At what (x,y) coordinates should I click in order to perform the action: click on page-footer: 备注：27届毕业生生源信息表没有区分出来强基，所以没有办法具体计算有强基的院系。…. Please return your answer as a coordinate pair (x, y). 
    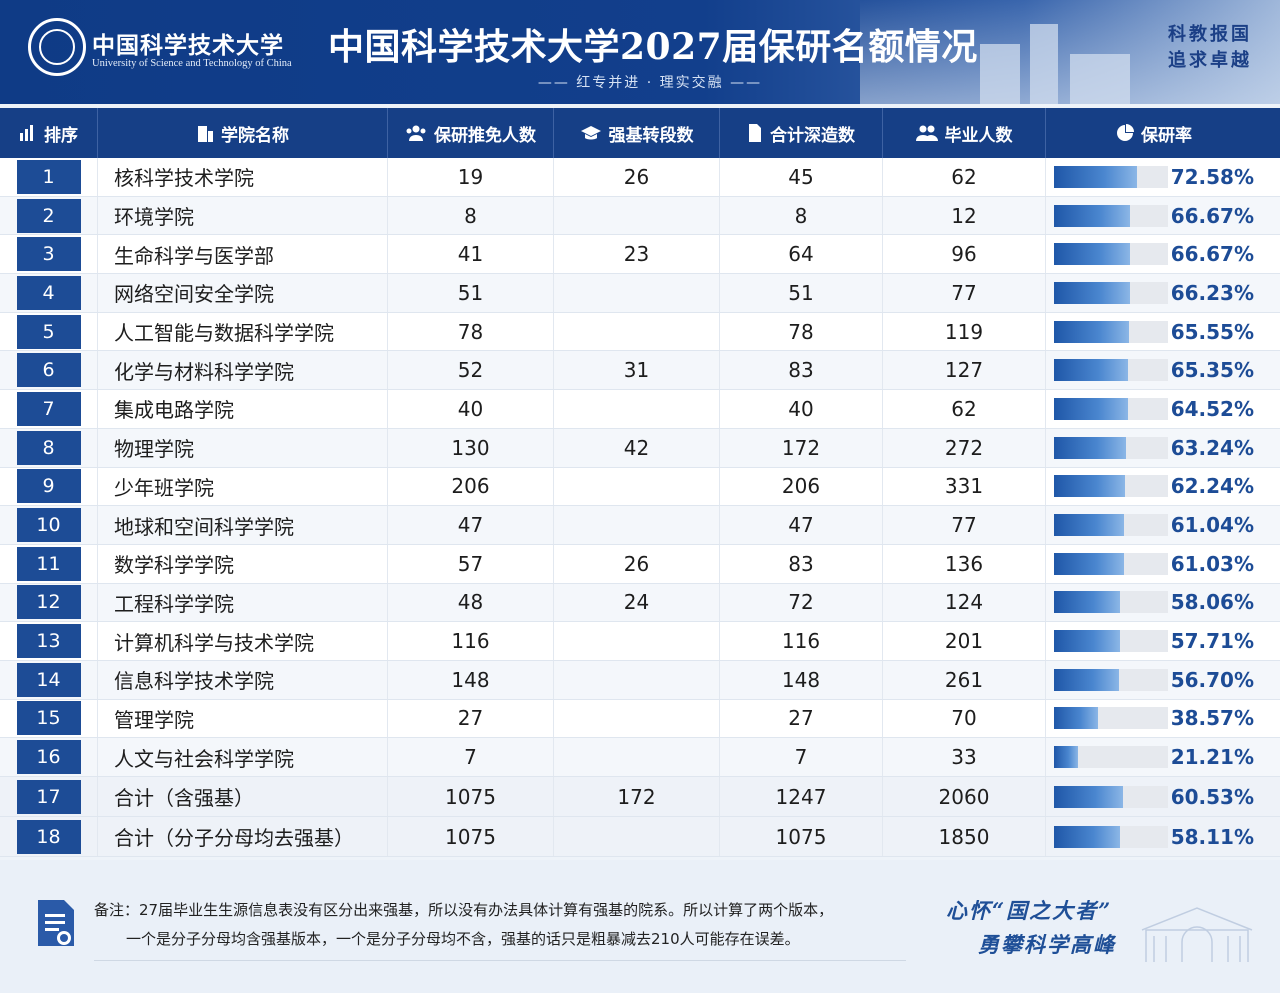
    Looking at the image, I should click on (640, 926).